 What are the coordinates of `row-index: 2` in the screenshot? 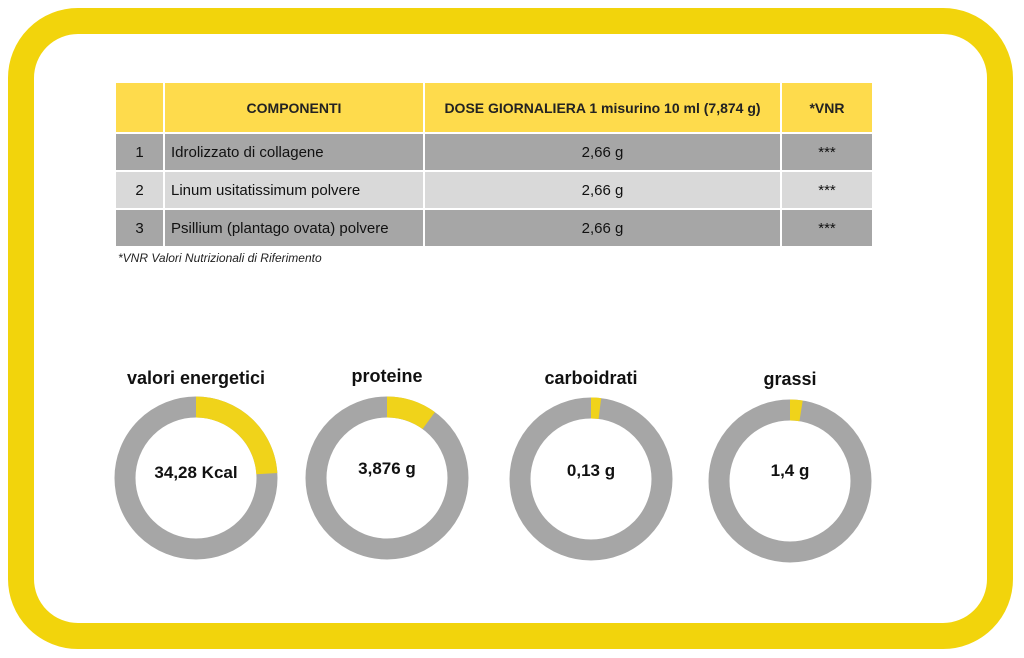 It's located at (140, 189).